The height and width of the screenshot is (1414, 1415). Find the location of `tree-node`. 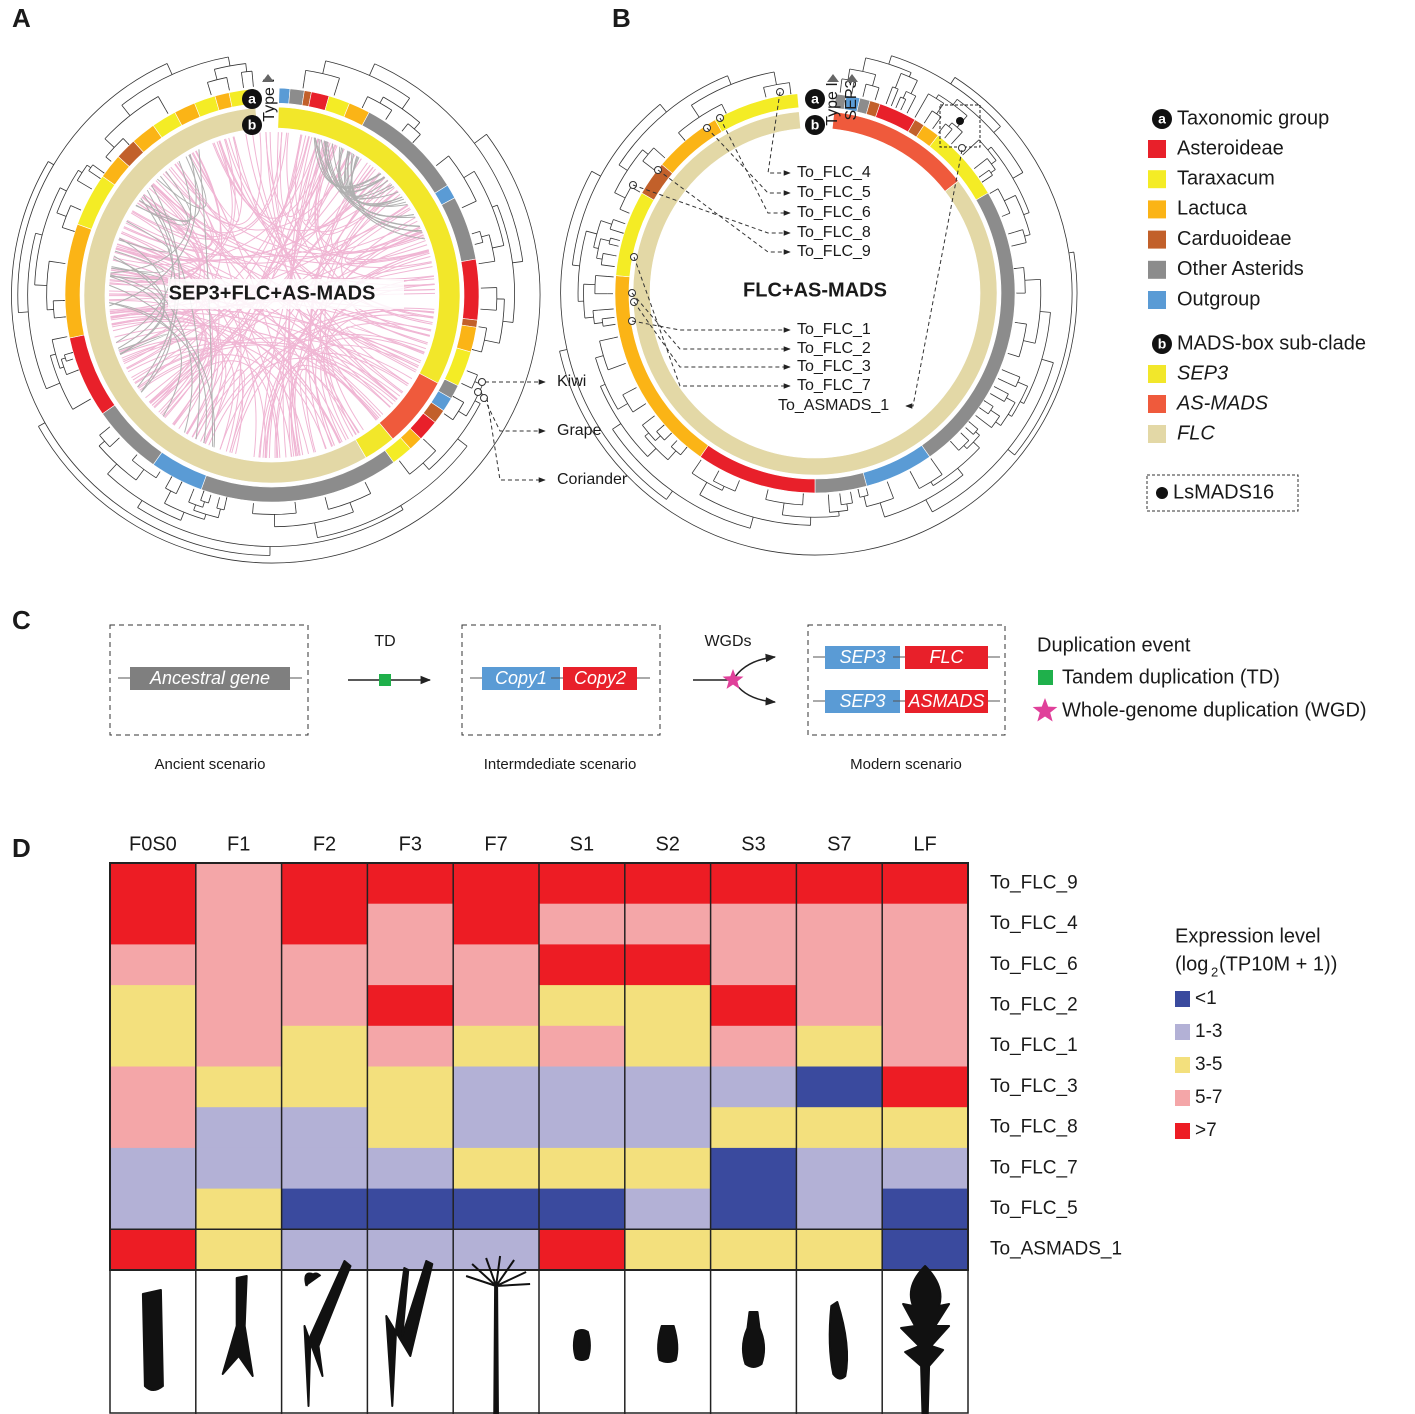

tree-node is located at coordinates (478, 392).